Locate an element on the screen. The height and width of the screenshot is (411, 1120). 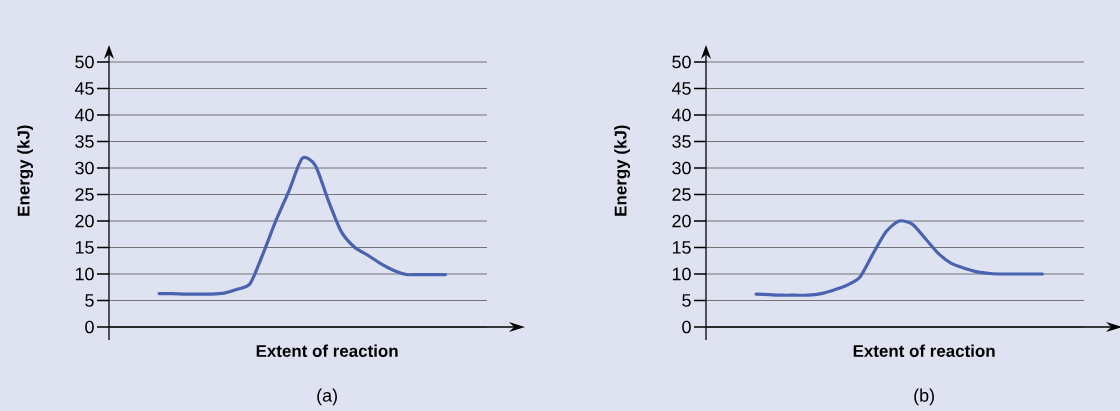
text: (b) is located at coordinates (924, 397).